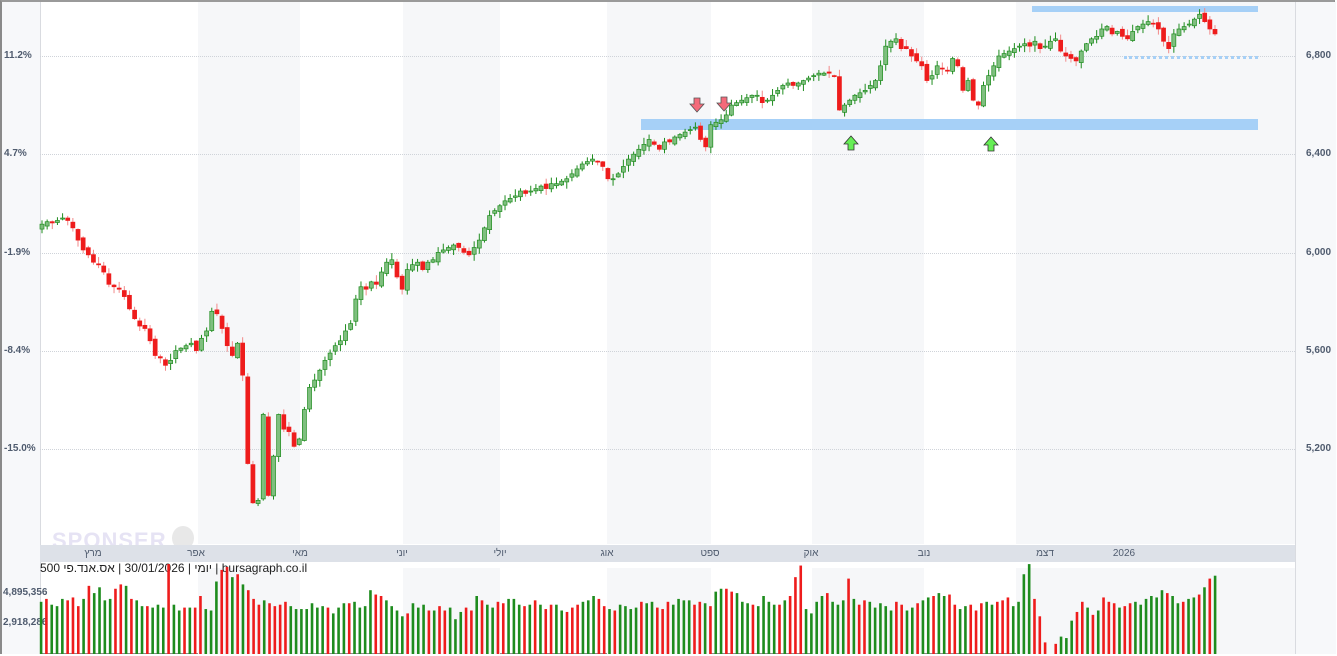  I want to click on support-dotted-line, so click(1191, 57).